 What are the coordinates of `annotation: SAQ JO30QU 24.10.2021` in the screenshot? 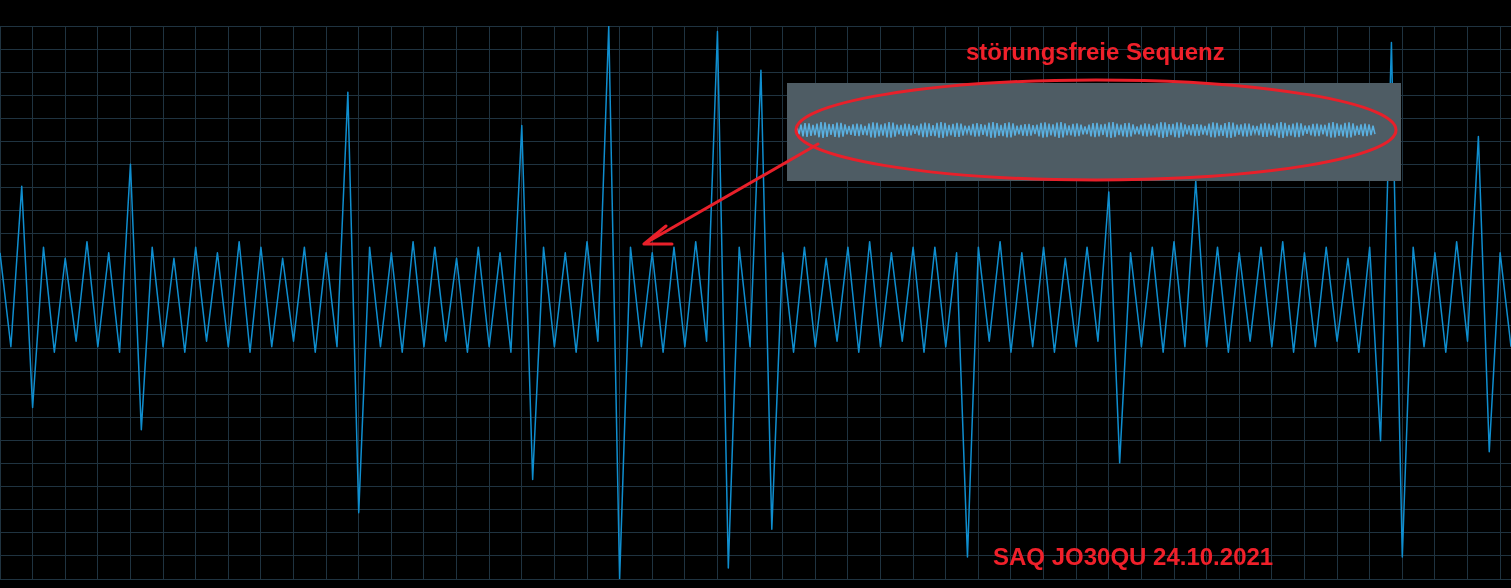 It's located at (1133, 557).